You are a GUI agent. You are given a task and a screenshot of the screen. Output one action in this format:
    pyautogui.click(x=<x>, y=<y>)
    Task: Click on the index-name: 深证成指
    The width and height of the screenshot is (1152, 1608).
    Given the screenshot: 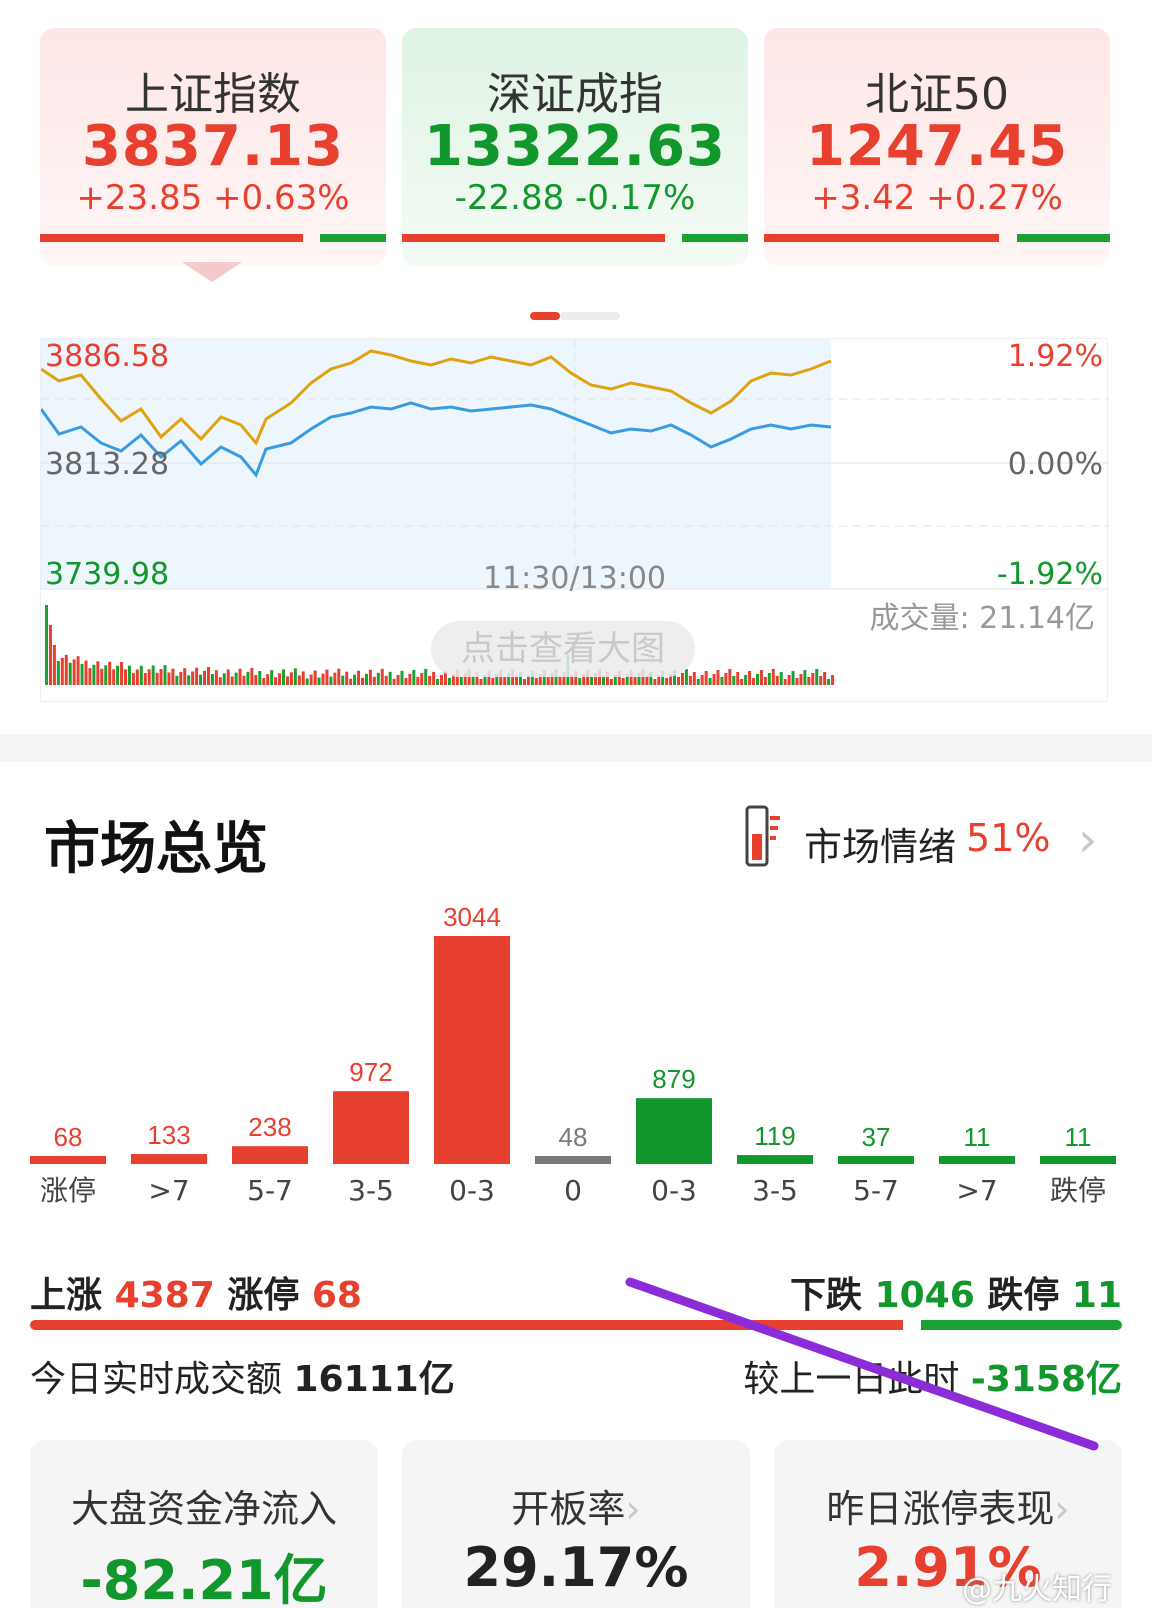 What is the action you would take?
    pyautogui.click(x=575, y=94)
    